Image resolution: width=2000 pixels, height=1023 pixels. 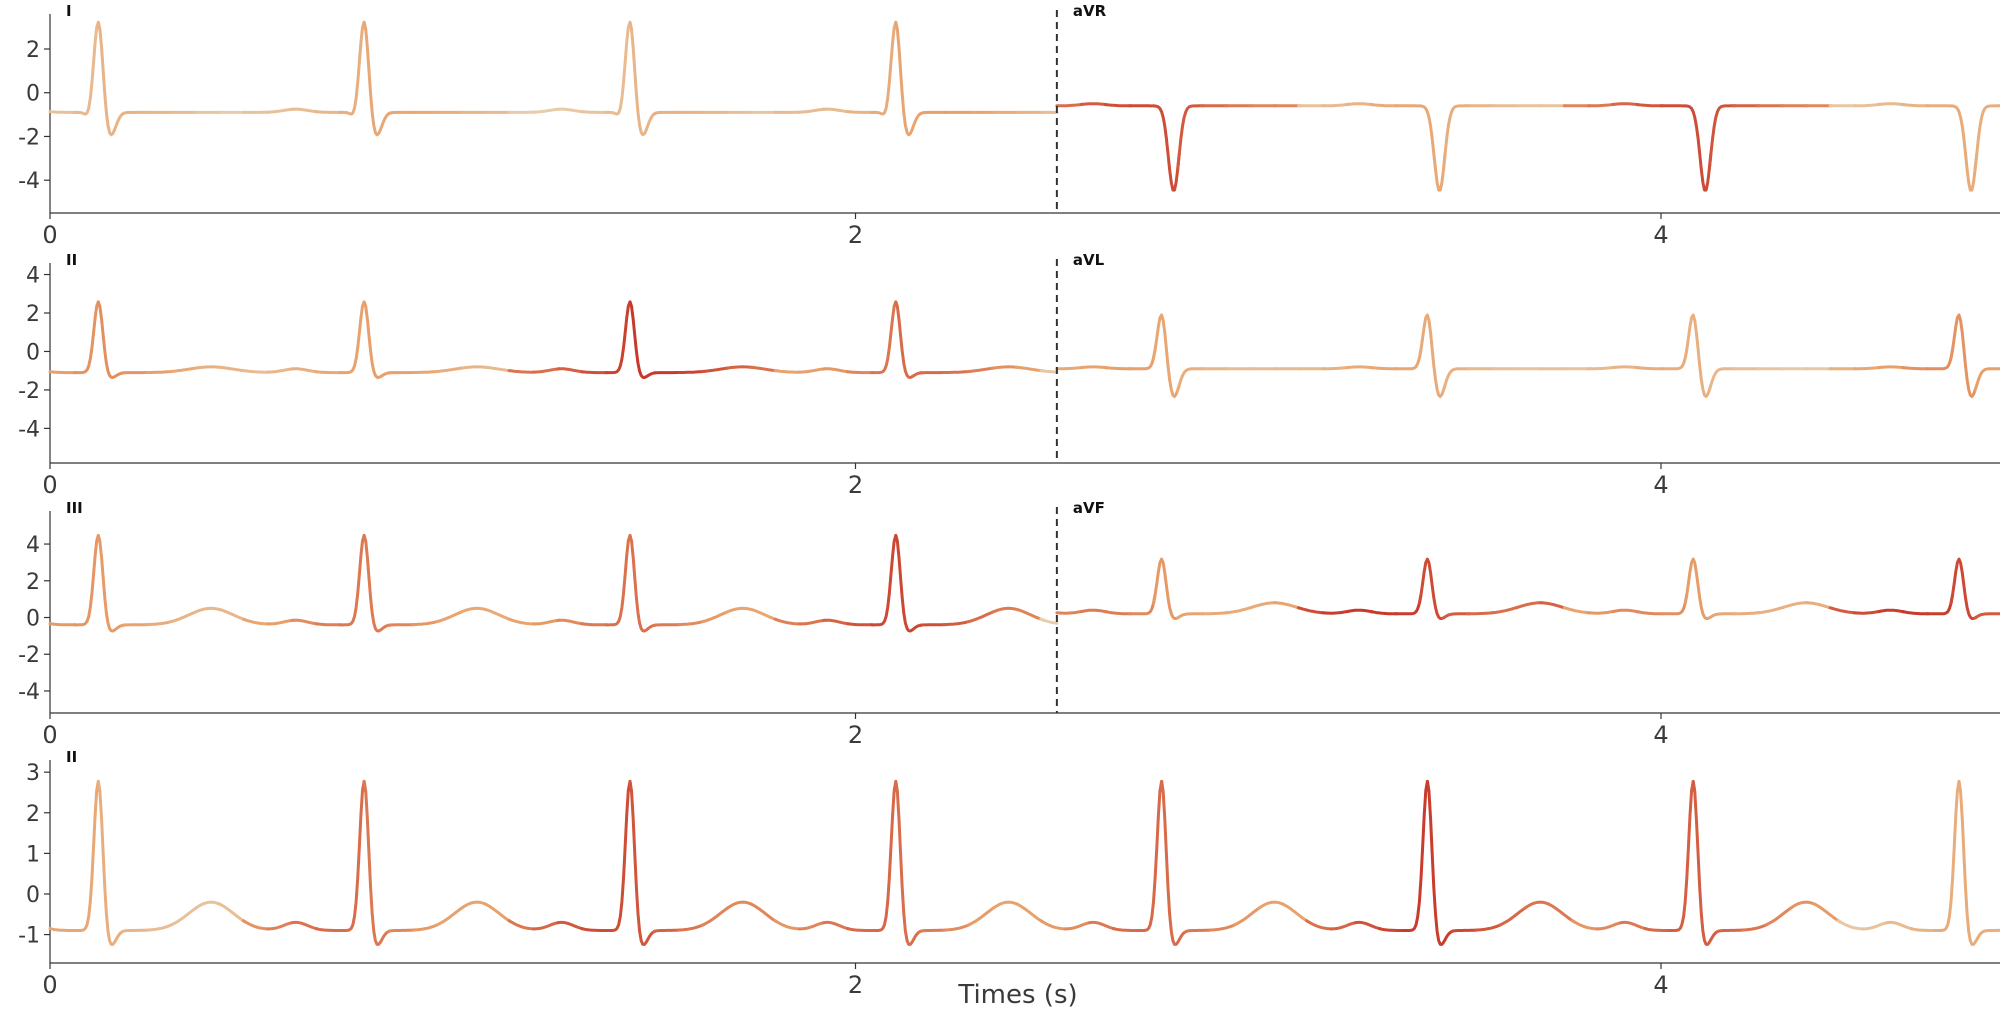 I want to click on lead-trace-aVF, so click(x=1527, y=588).